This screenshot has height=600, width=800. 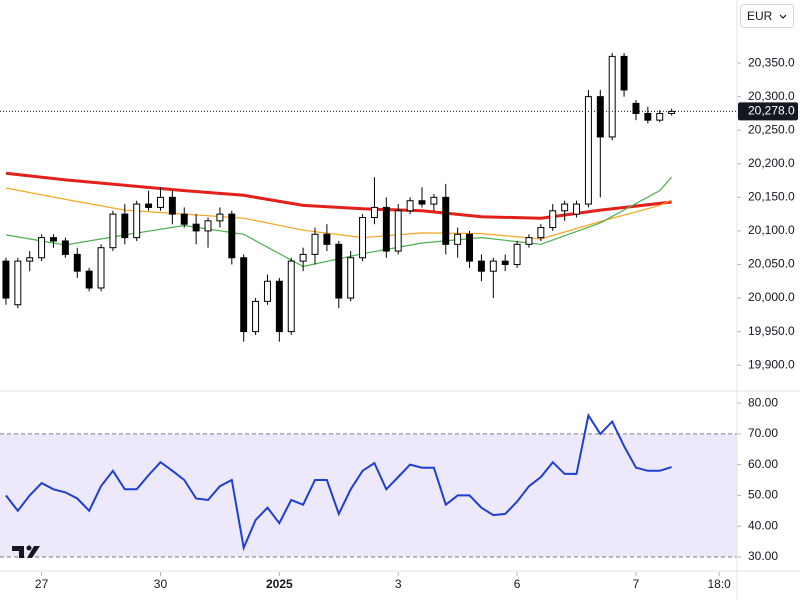 I want to click on y-tick-label: 80.00, so click(x=763, y=402).